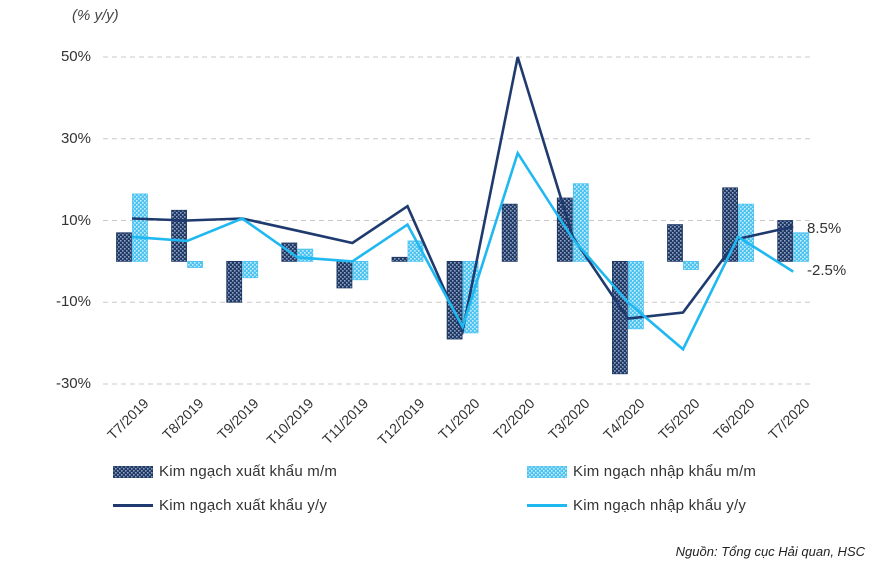 The image size is (893, 577). Describe the element at coordinates (547, 471) in the screenshot. I see `legend-swatch-import-mm` at that location.